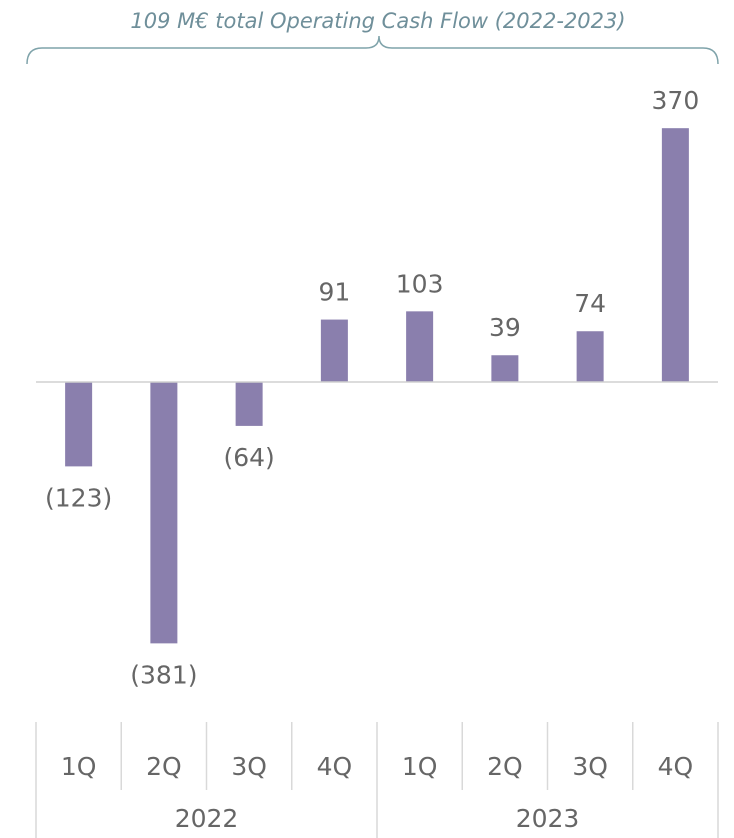 The width and height of the screenshot is (734, 838). What do you see at coordinates (207, 818) in the screenshot?
I see `group-label: 2022` at bounding box center [207, 818].